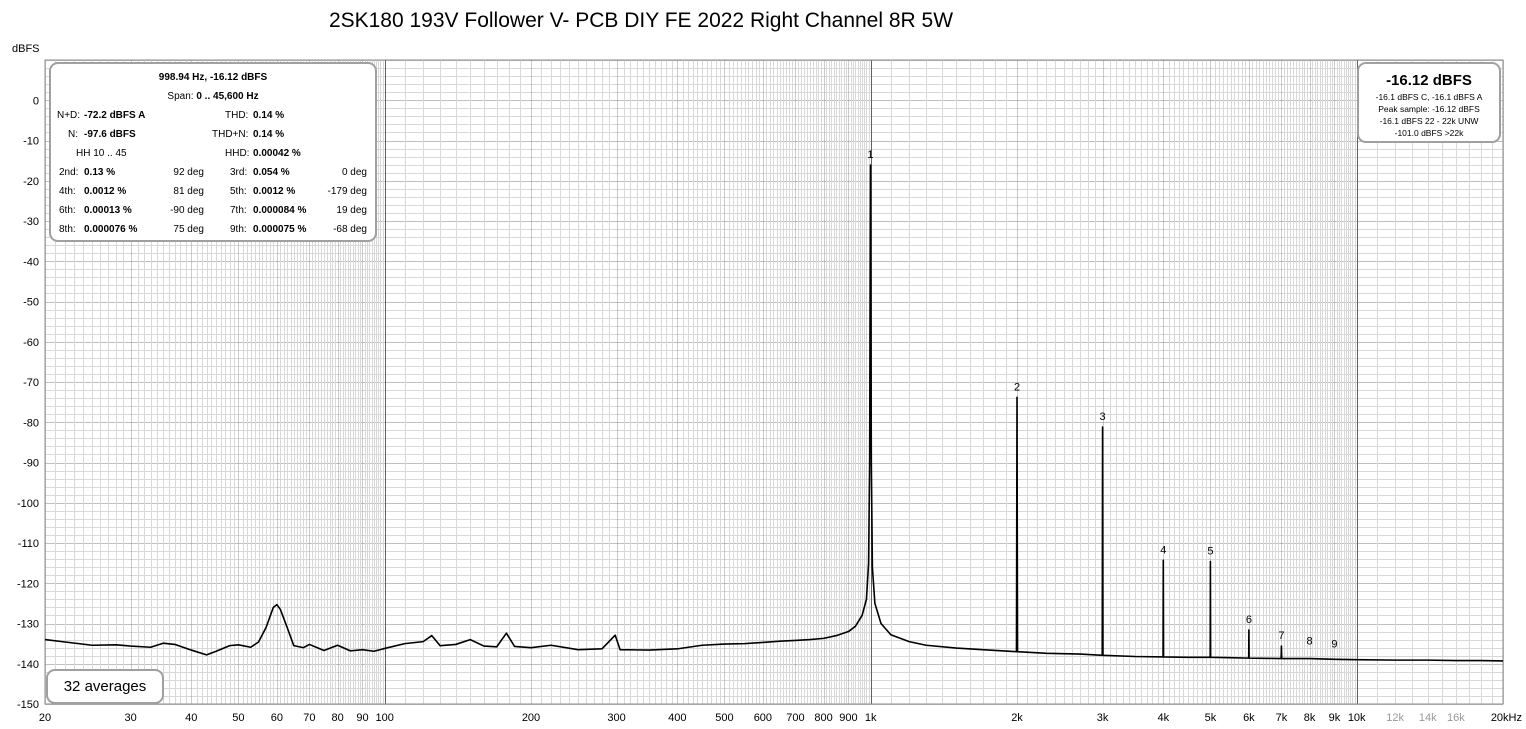  Describe the element at coordinates (1163, 718) in the screenshot. I see `x-tick-label: 4k` at that location.